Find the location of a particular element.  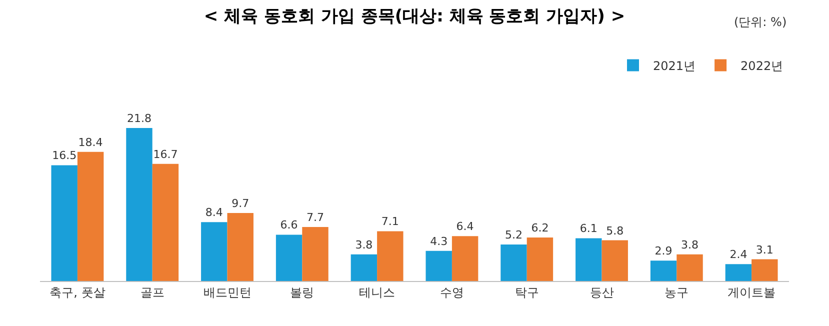

x-tick-label: 골프 is located at coordinates (152, 292).